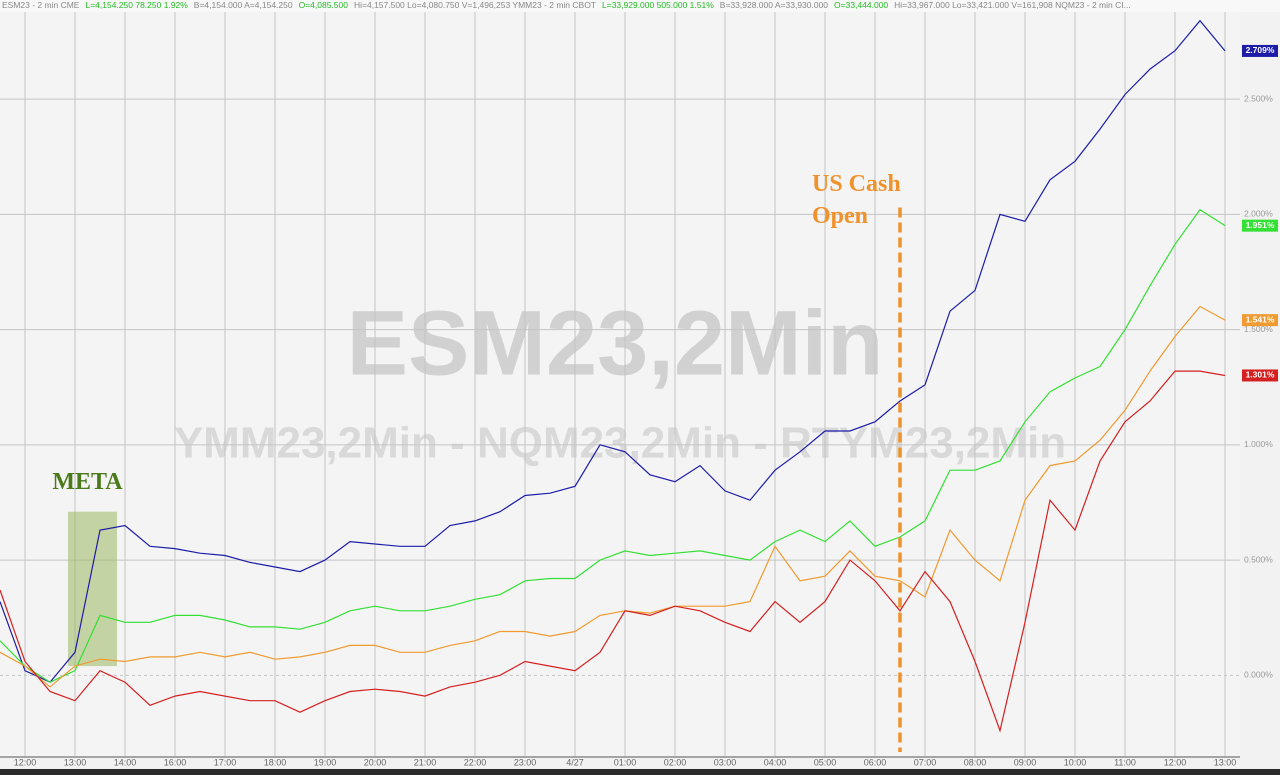 The image size is (1280, 775). Describe the element at coordinates (125, 762) in the screenshot. I see `x-tick-label: 14:00` at that location.